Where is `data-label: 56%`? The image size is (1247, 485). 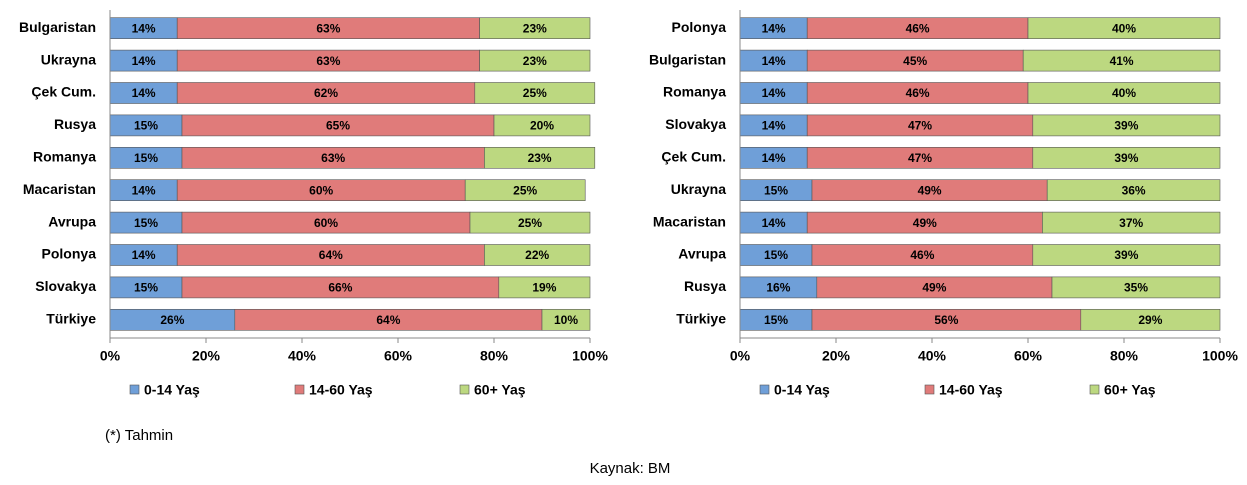
data-label: 56% is located at coordinates (946, 320).